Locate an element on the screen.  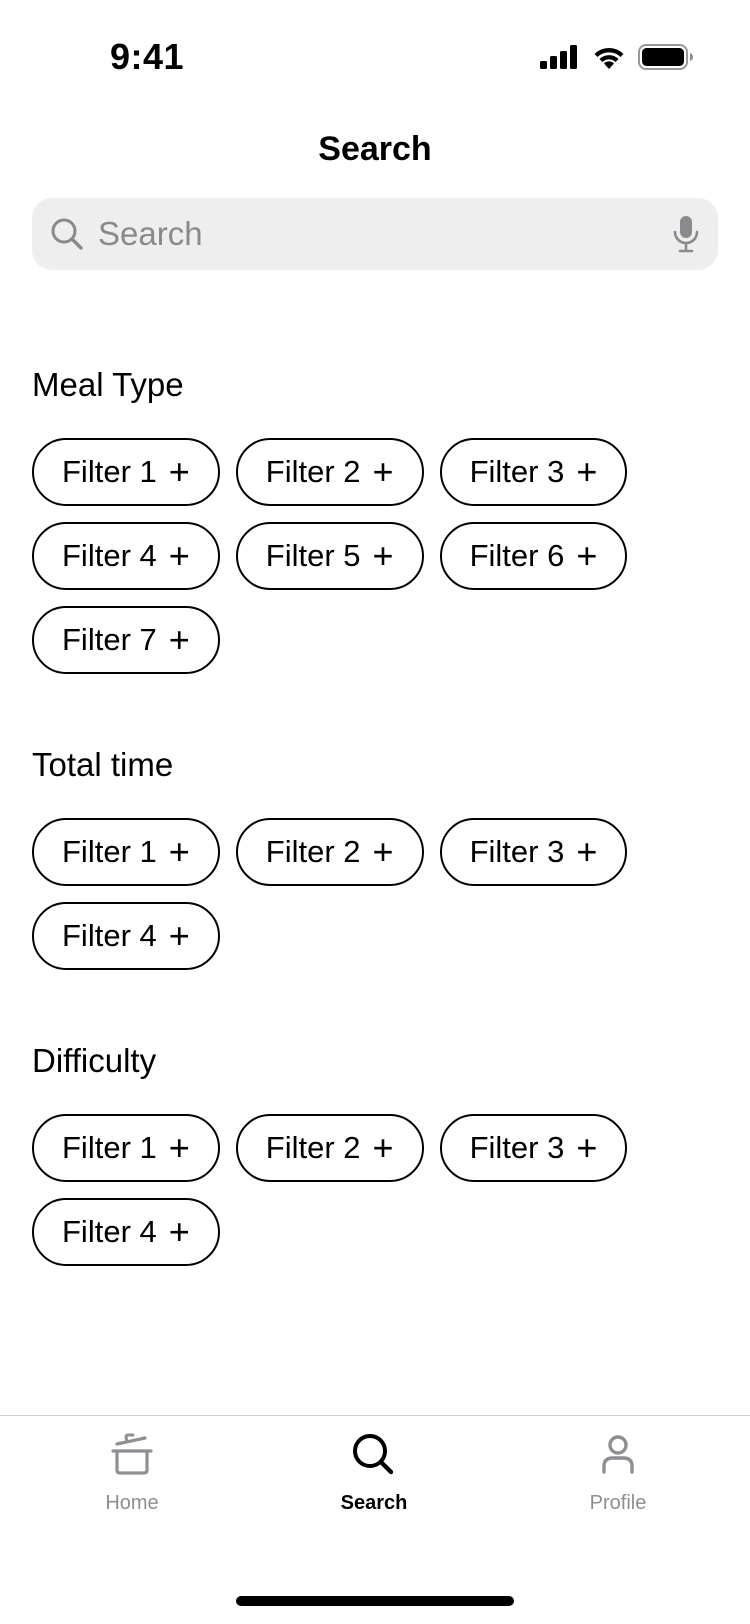
status-icons is located at coordinates (617, 57).